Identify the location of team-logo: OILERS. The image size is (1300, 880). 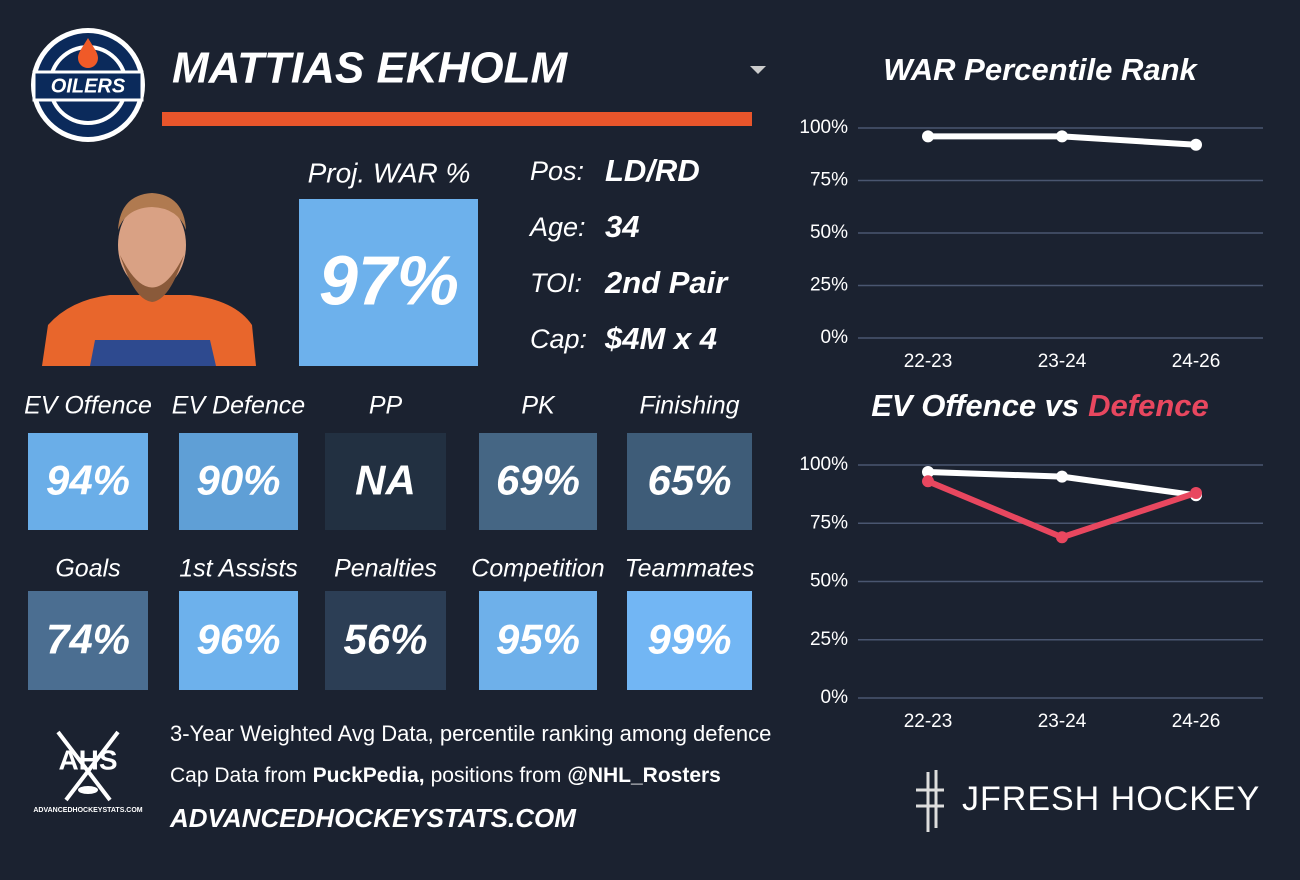
(88, 85).